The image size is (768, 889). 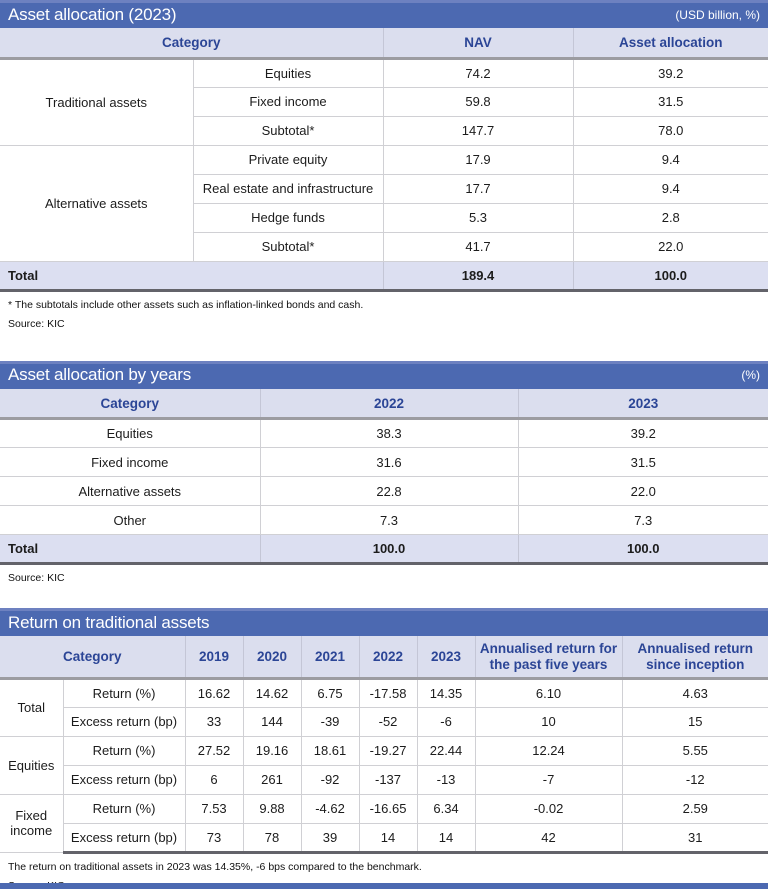 I want to click on value-cell: 31, so click(x=694, y=838).